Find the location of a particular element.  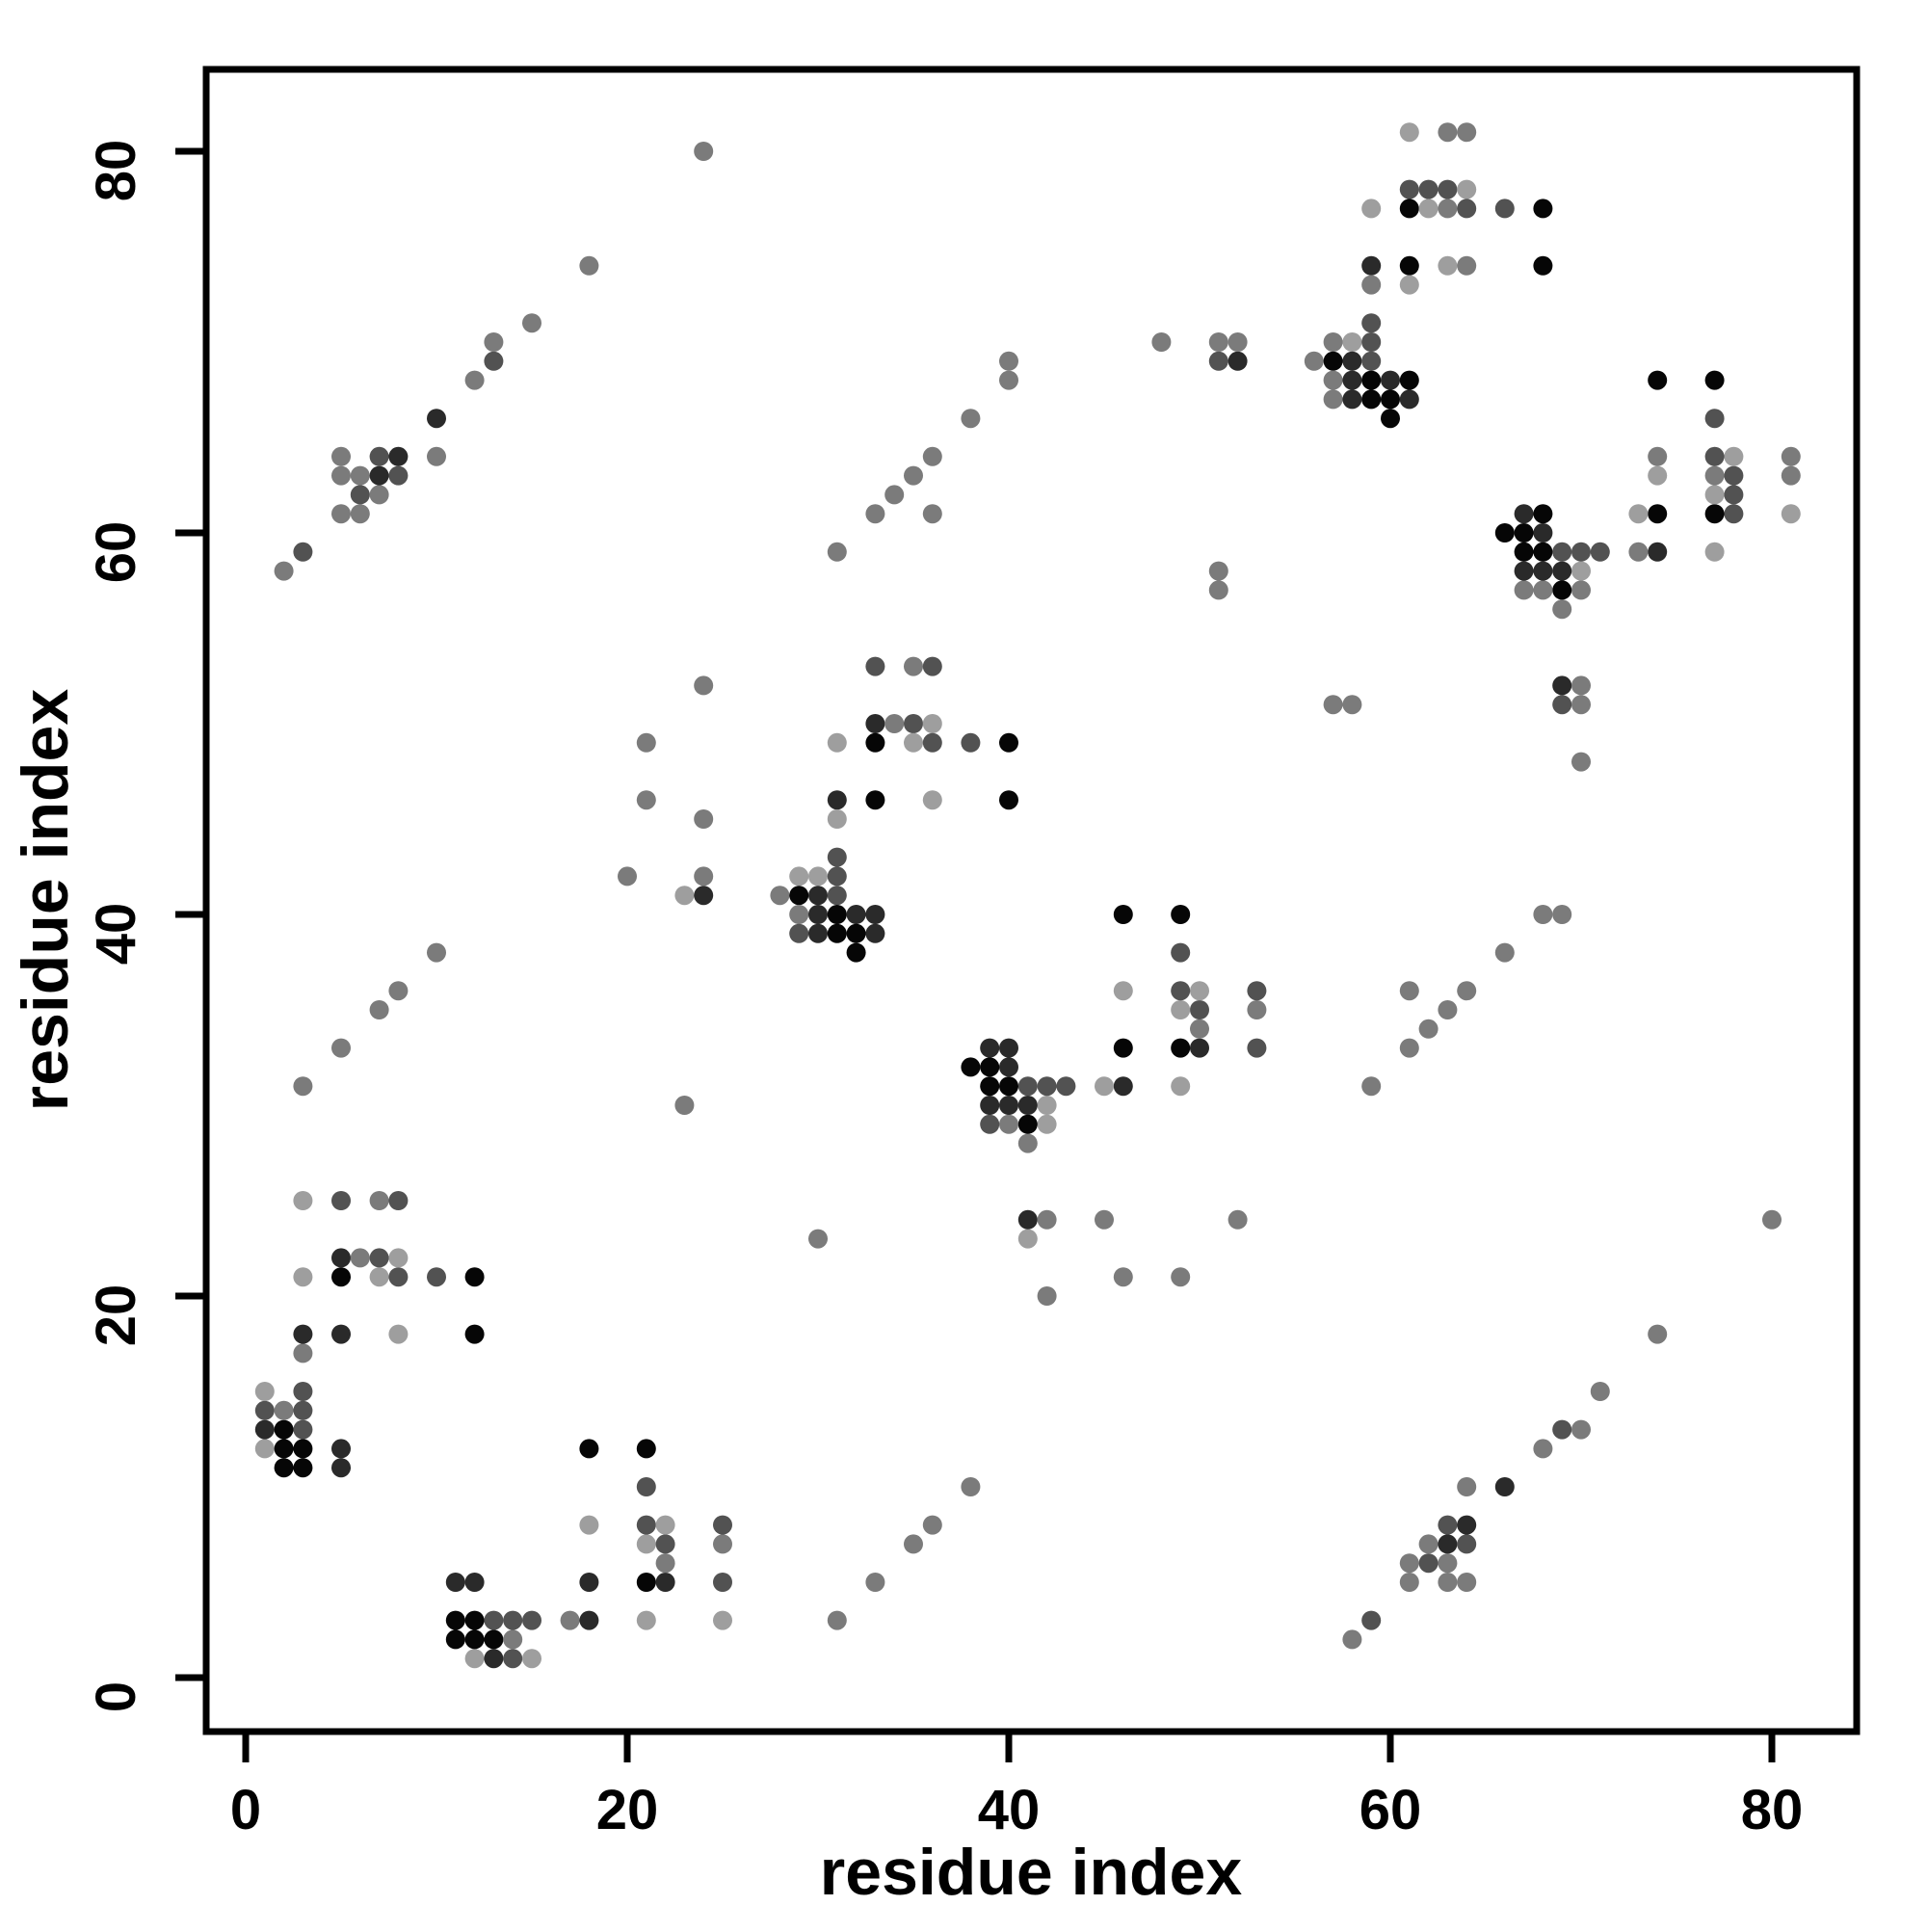

x-tick-label: 20 is located at coordinates (627, 1810).